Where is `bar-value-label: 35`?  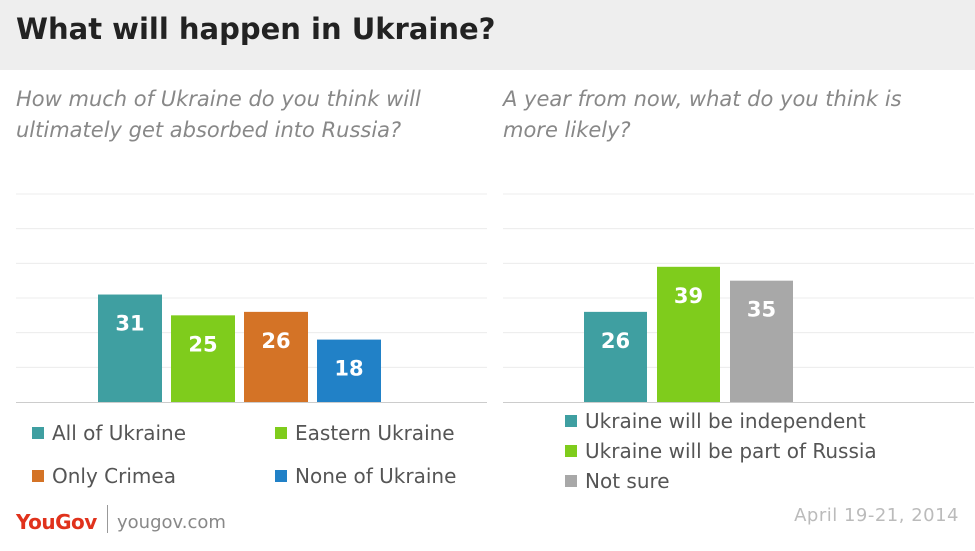
bar-value-label: 35 is located at coordinates (761, 310).